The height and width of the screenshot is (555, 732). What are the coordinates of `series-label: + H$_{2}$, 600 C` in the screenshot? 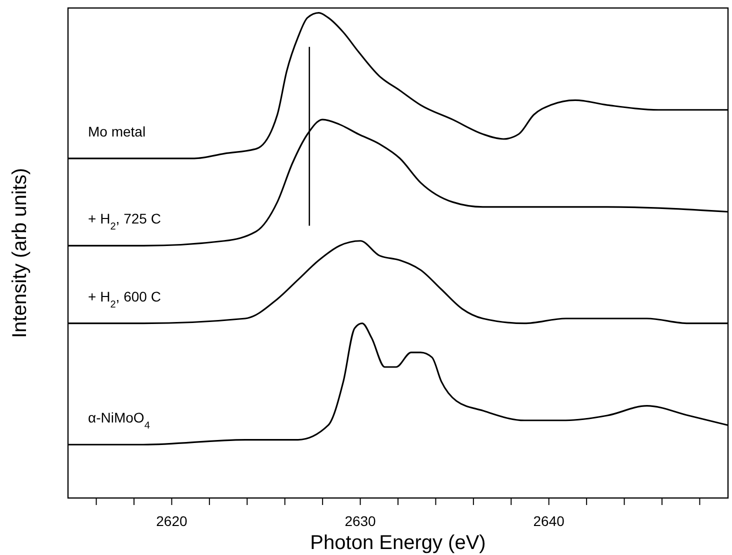 It's located at (124, 299).